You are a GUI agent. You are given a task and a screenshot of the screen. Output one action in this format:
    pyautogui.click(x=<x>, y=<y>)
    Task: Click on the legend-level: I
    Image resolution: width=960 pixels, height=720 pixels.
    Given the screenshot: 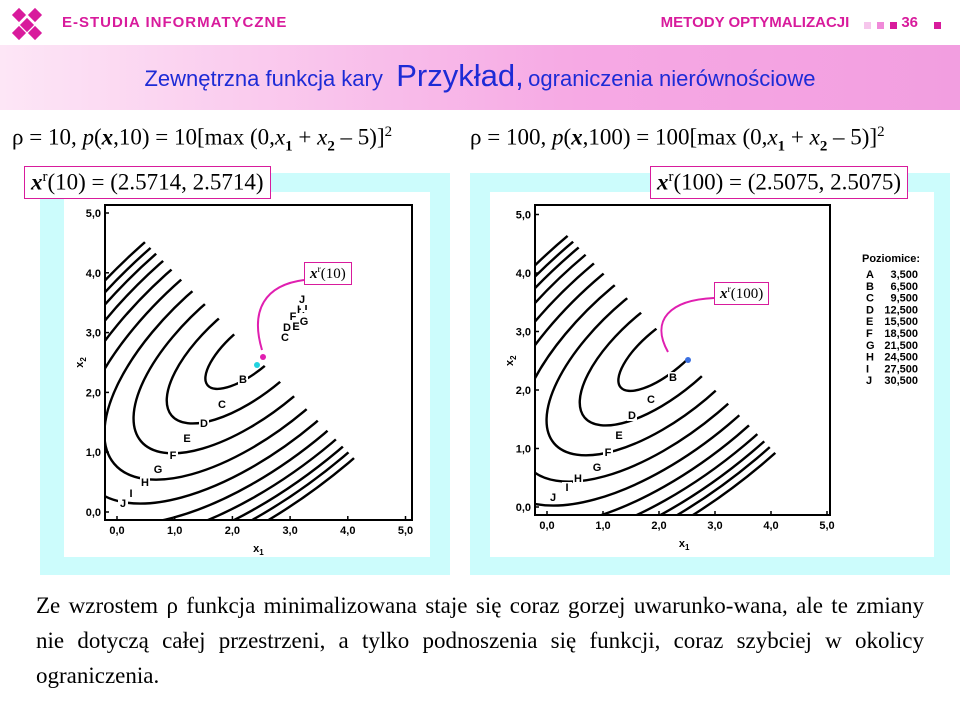 What is the action you would take?
    pyautogui.click(x=867, y=369)
    